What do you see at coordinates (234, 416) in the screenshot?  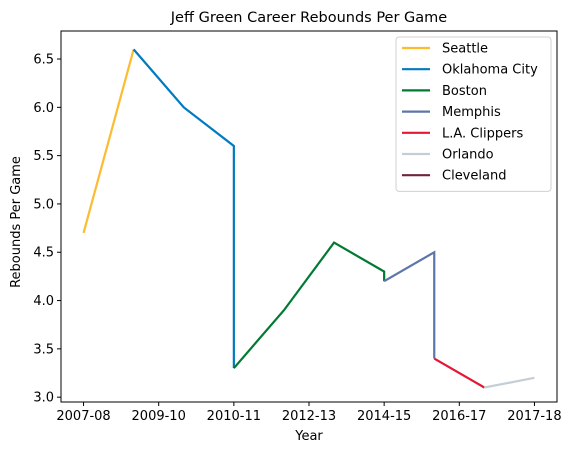 I see `x-tick-label: 2010-11` at bounding box center [234, 416].